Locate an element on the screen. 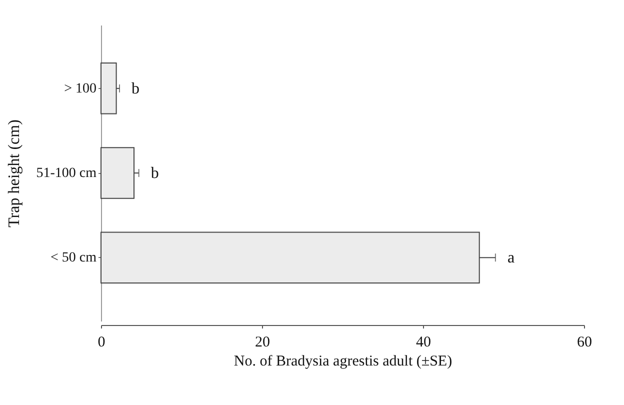 Image resolution: width=624 pixels, height=405 pixels. x-tick-label: 0 is located at coordinates (102, 342).